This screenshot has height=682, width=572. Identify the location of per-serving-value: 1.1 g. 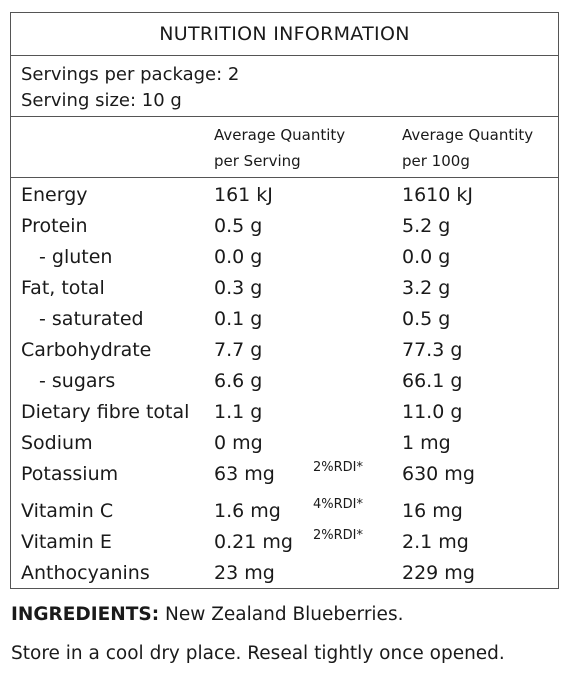
(238, 412).